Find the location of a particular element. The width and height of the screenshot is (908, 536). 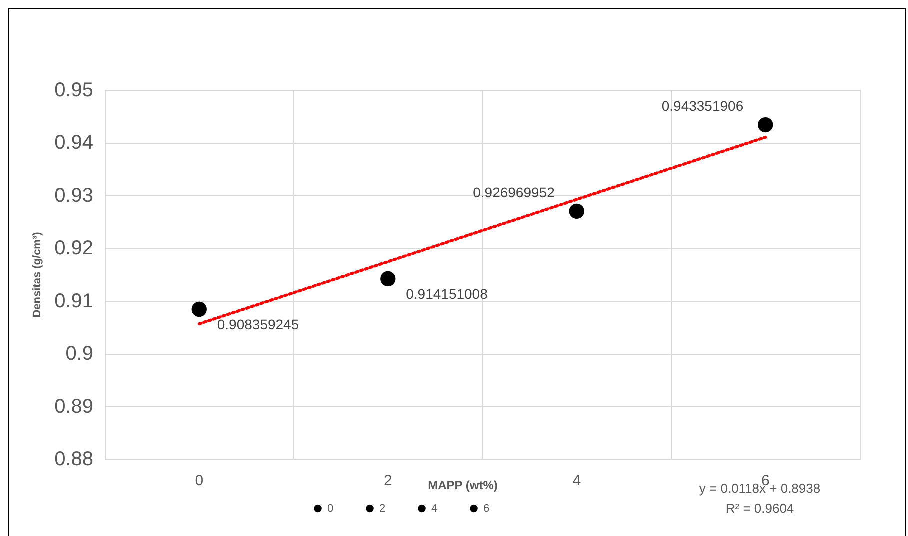

y-tick-label: 0.95 is located at coordinates (74, 91).